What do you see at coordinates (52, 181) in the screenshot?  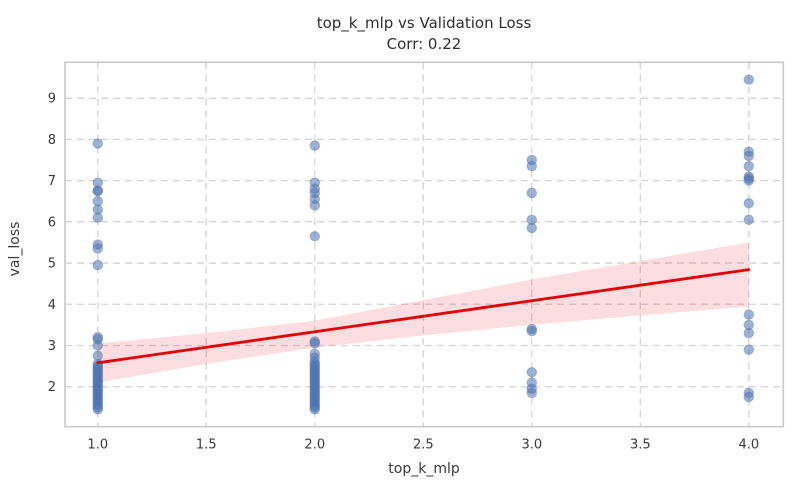 I see `y-tick-label: 7` at bounding box center [52, 181].